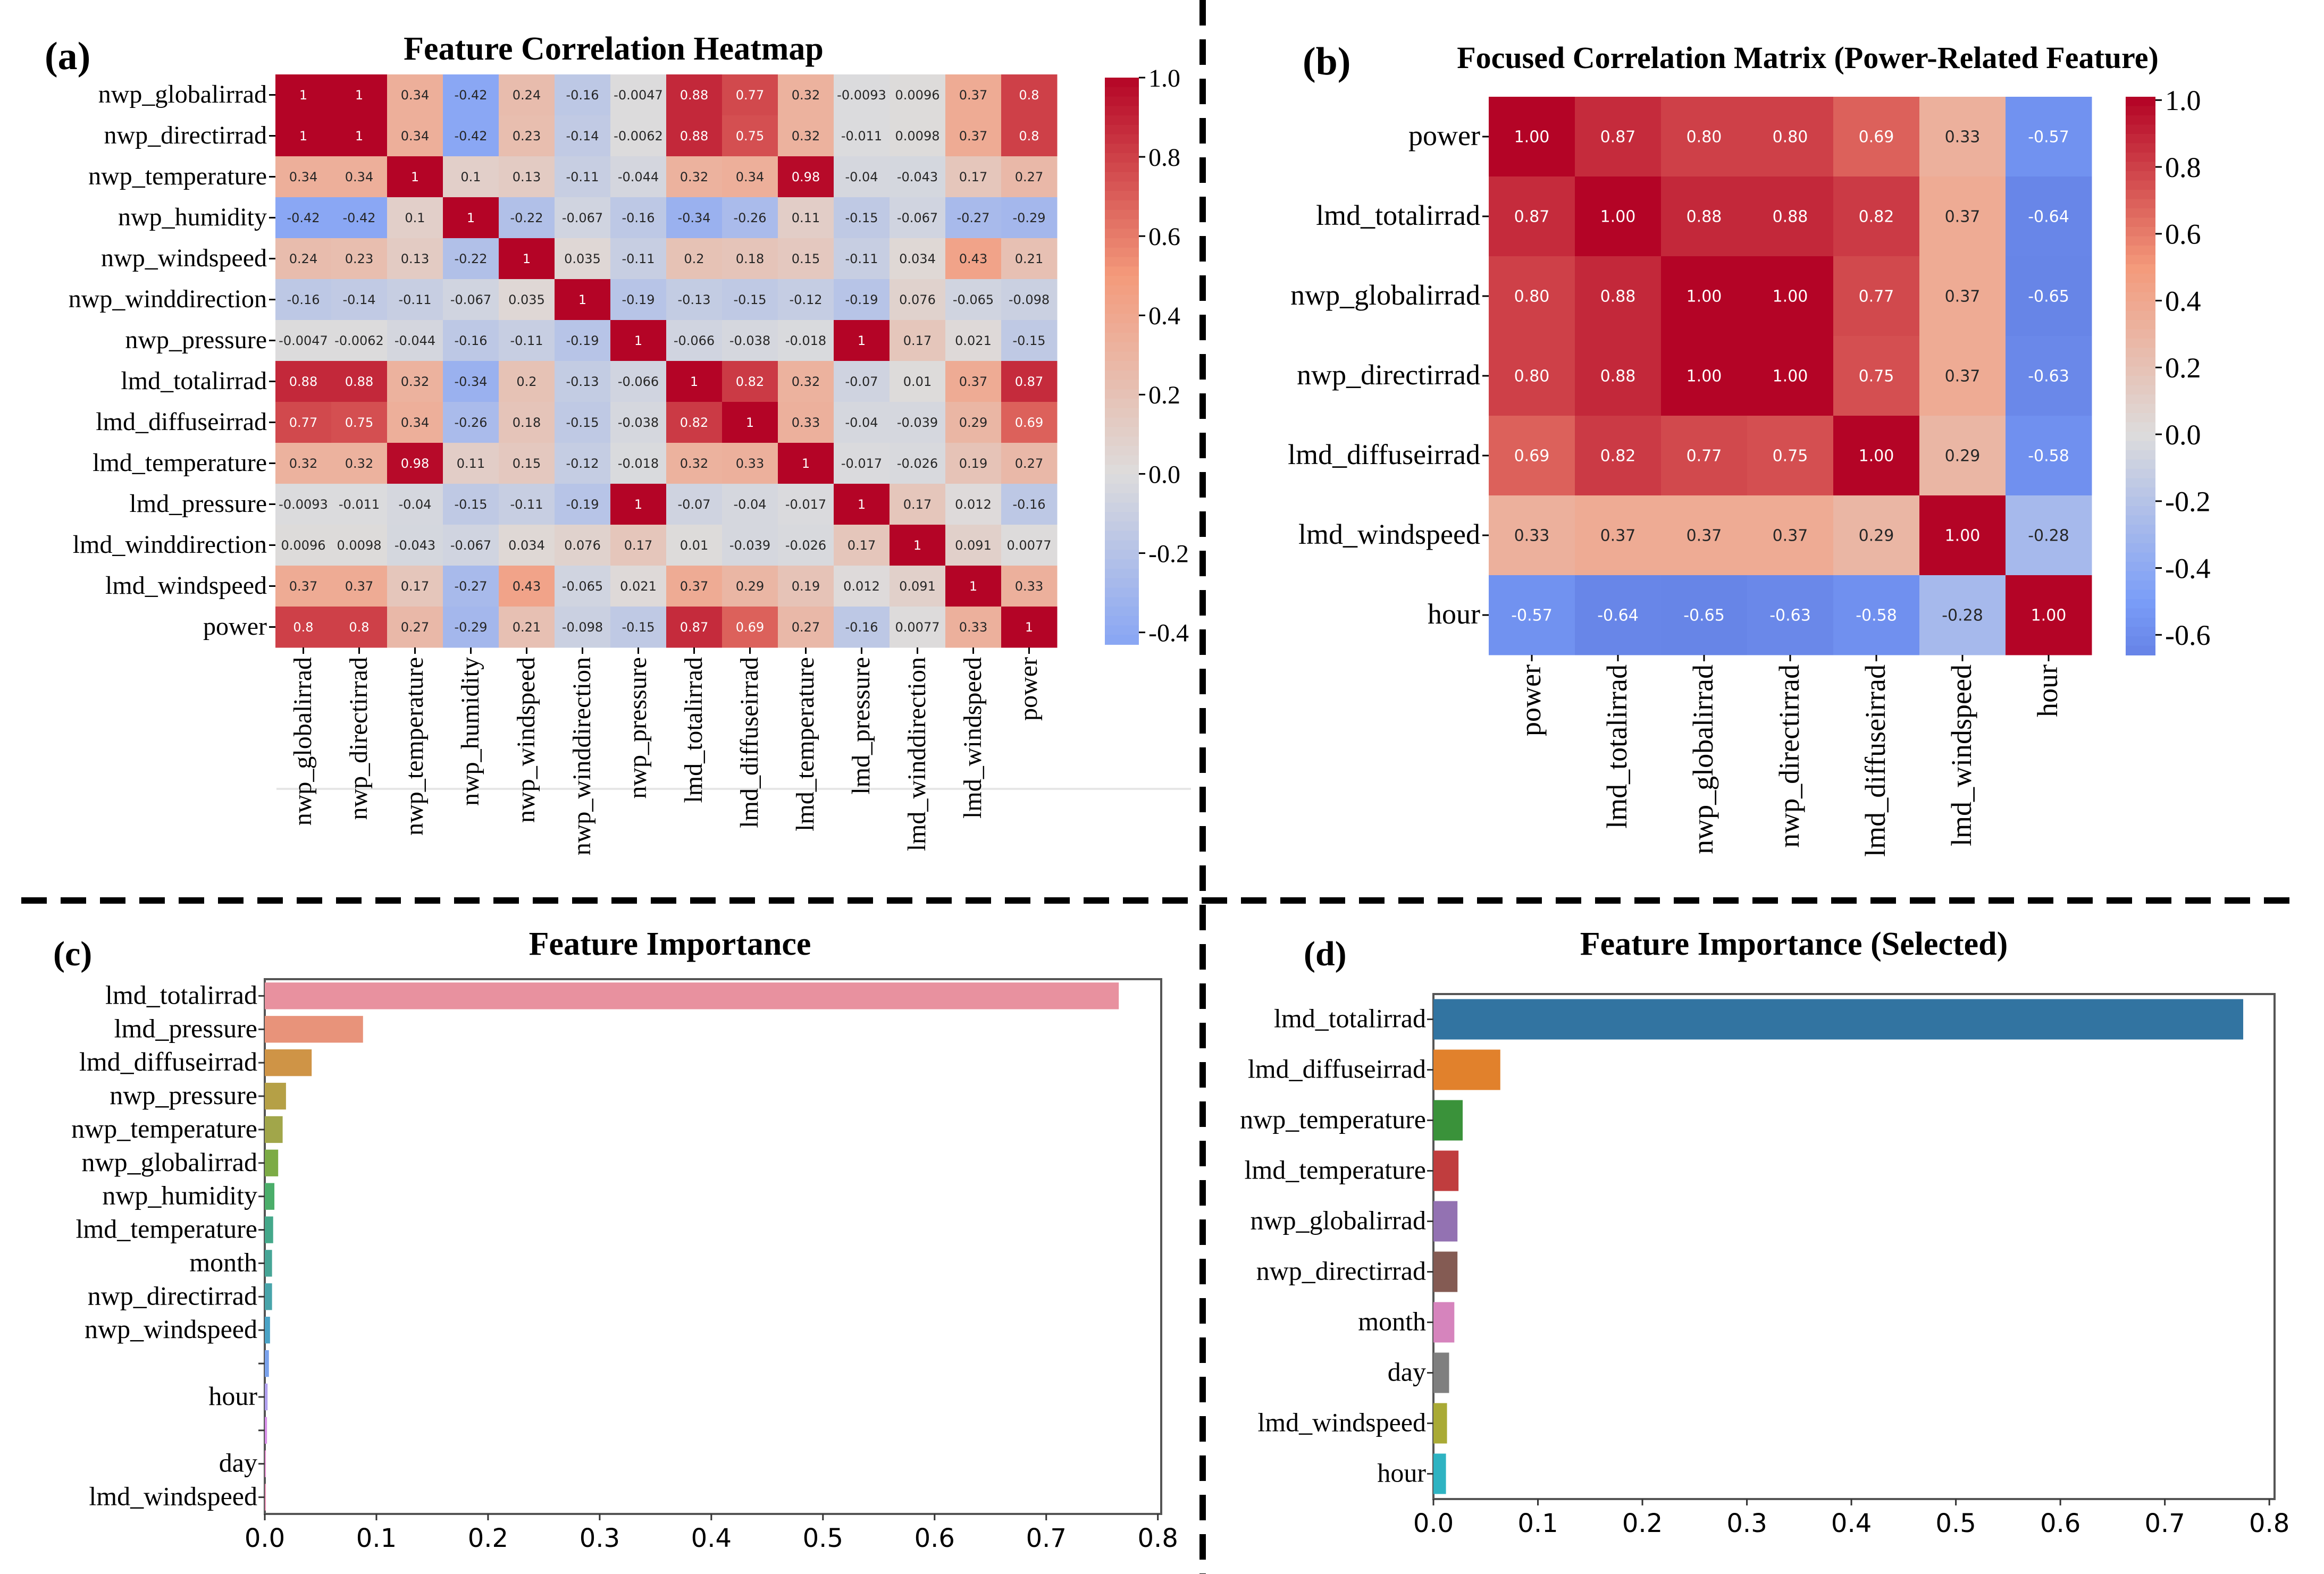  What do you see at coordinates (488, 1538) in the screenshot?
I see `x-tick-label: 0.2` at bounding box center [488, 1538].